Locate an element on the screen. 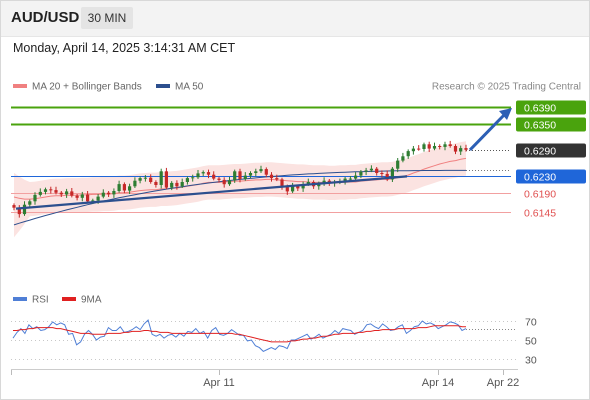  projection-arrow-shaft is located at coordinates (488, 131).